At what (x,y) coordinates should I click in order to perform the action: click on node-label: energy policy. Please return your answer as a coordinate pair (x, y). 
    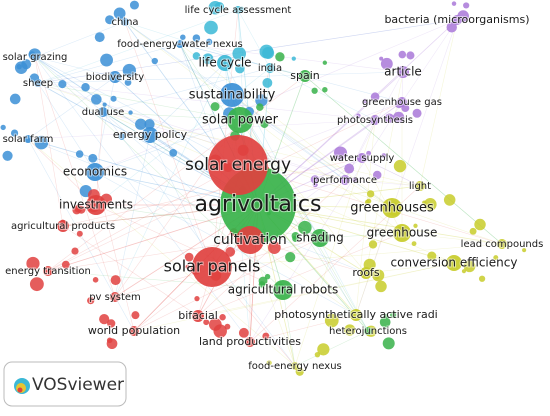
    Looking at the image, I should click on (150, 134).